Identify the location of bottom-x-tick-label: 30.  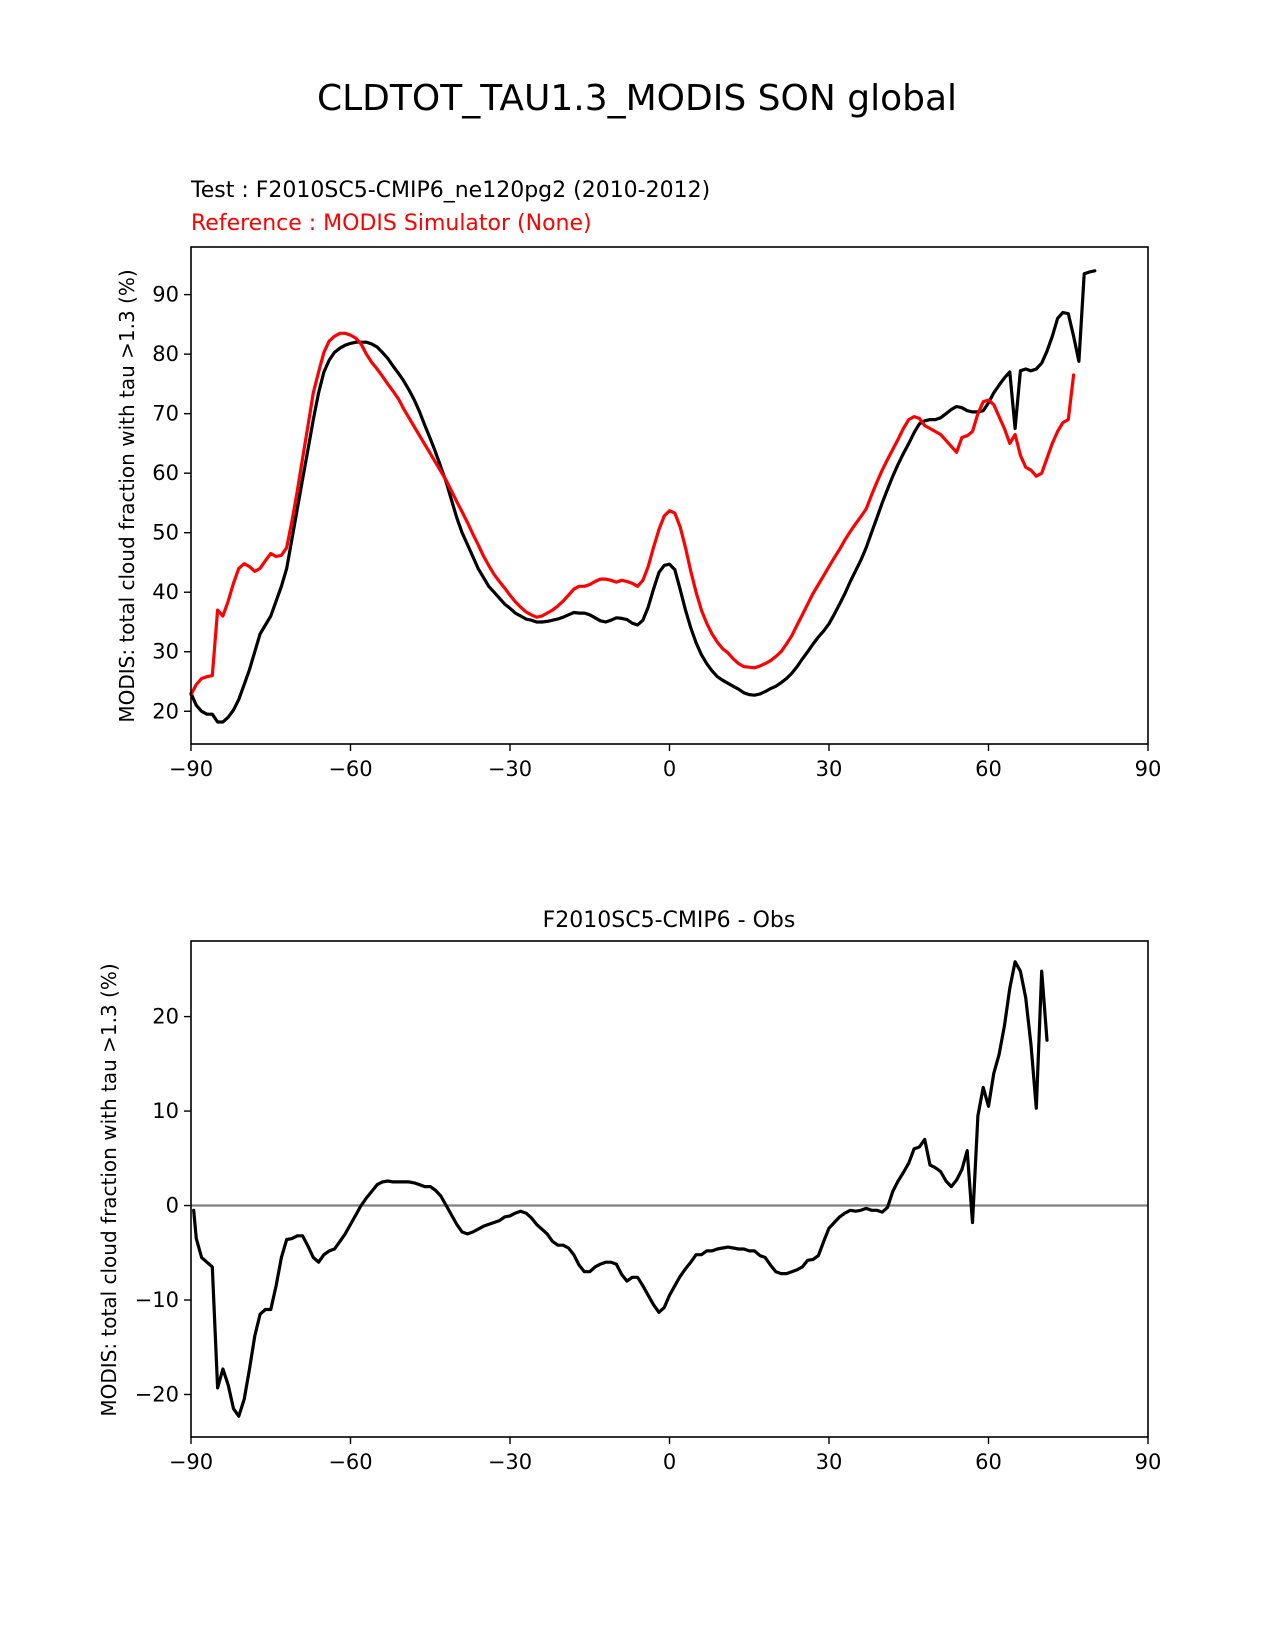
(829, 1462).